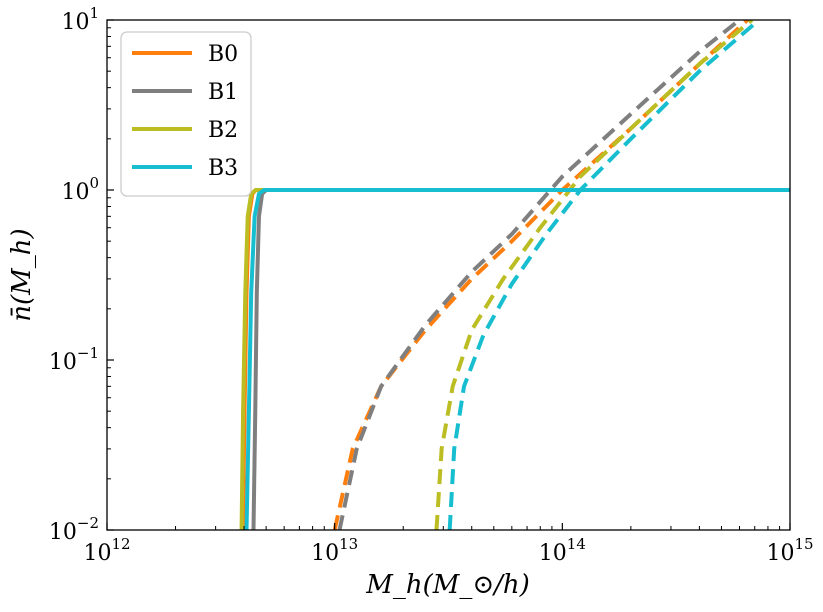  Describe the element at coordinates (223, 92) in the screenshot. I see `legend-label-b1: B1` at that location.